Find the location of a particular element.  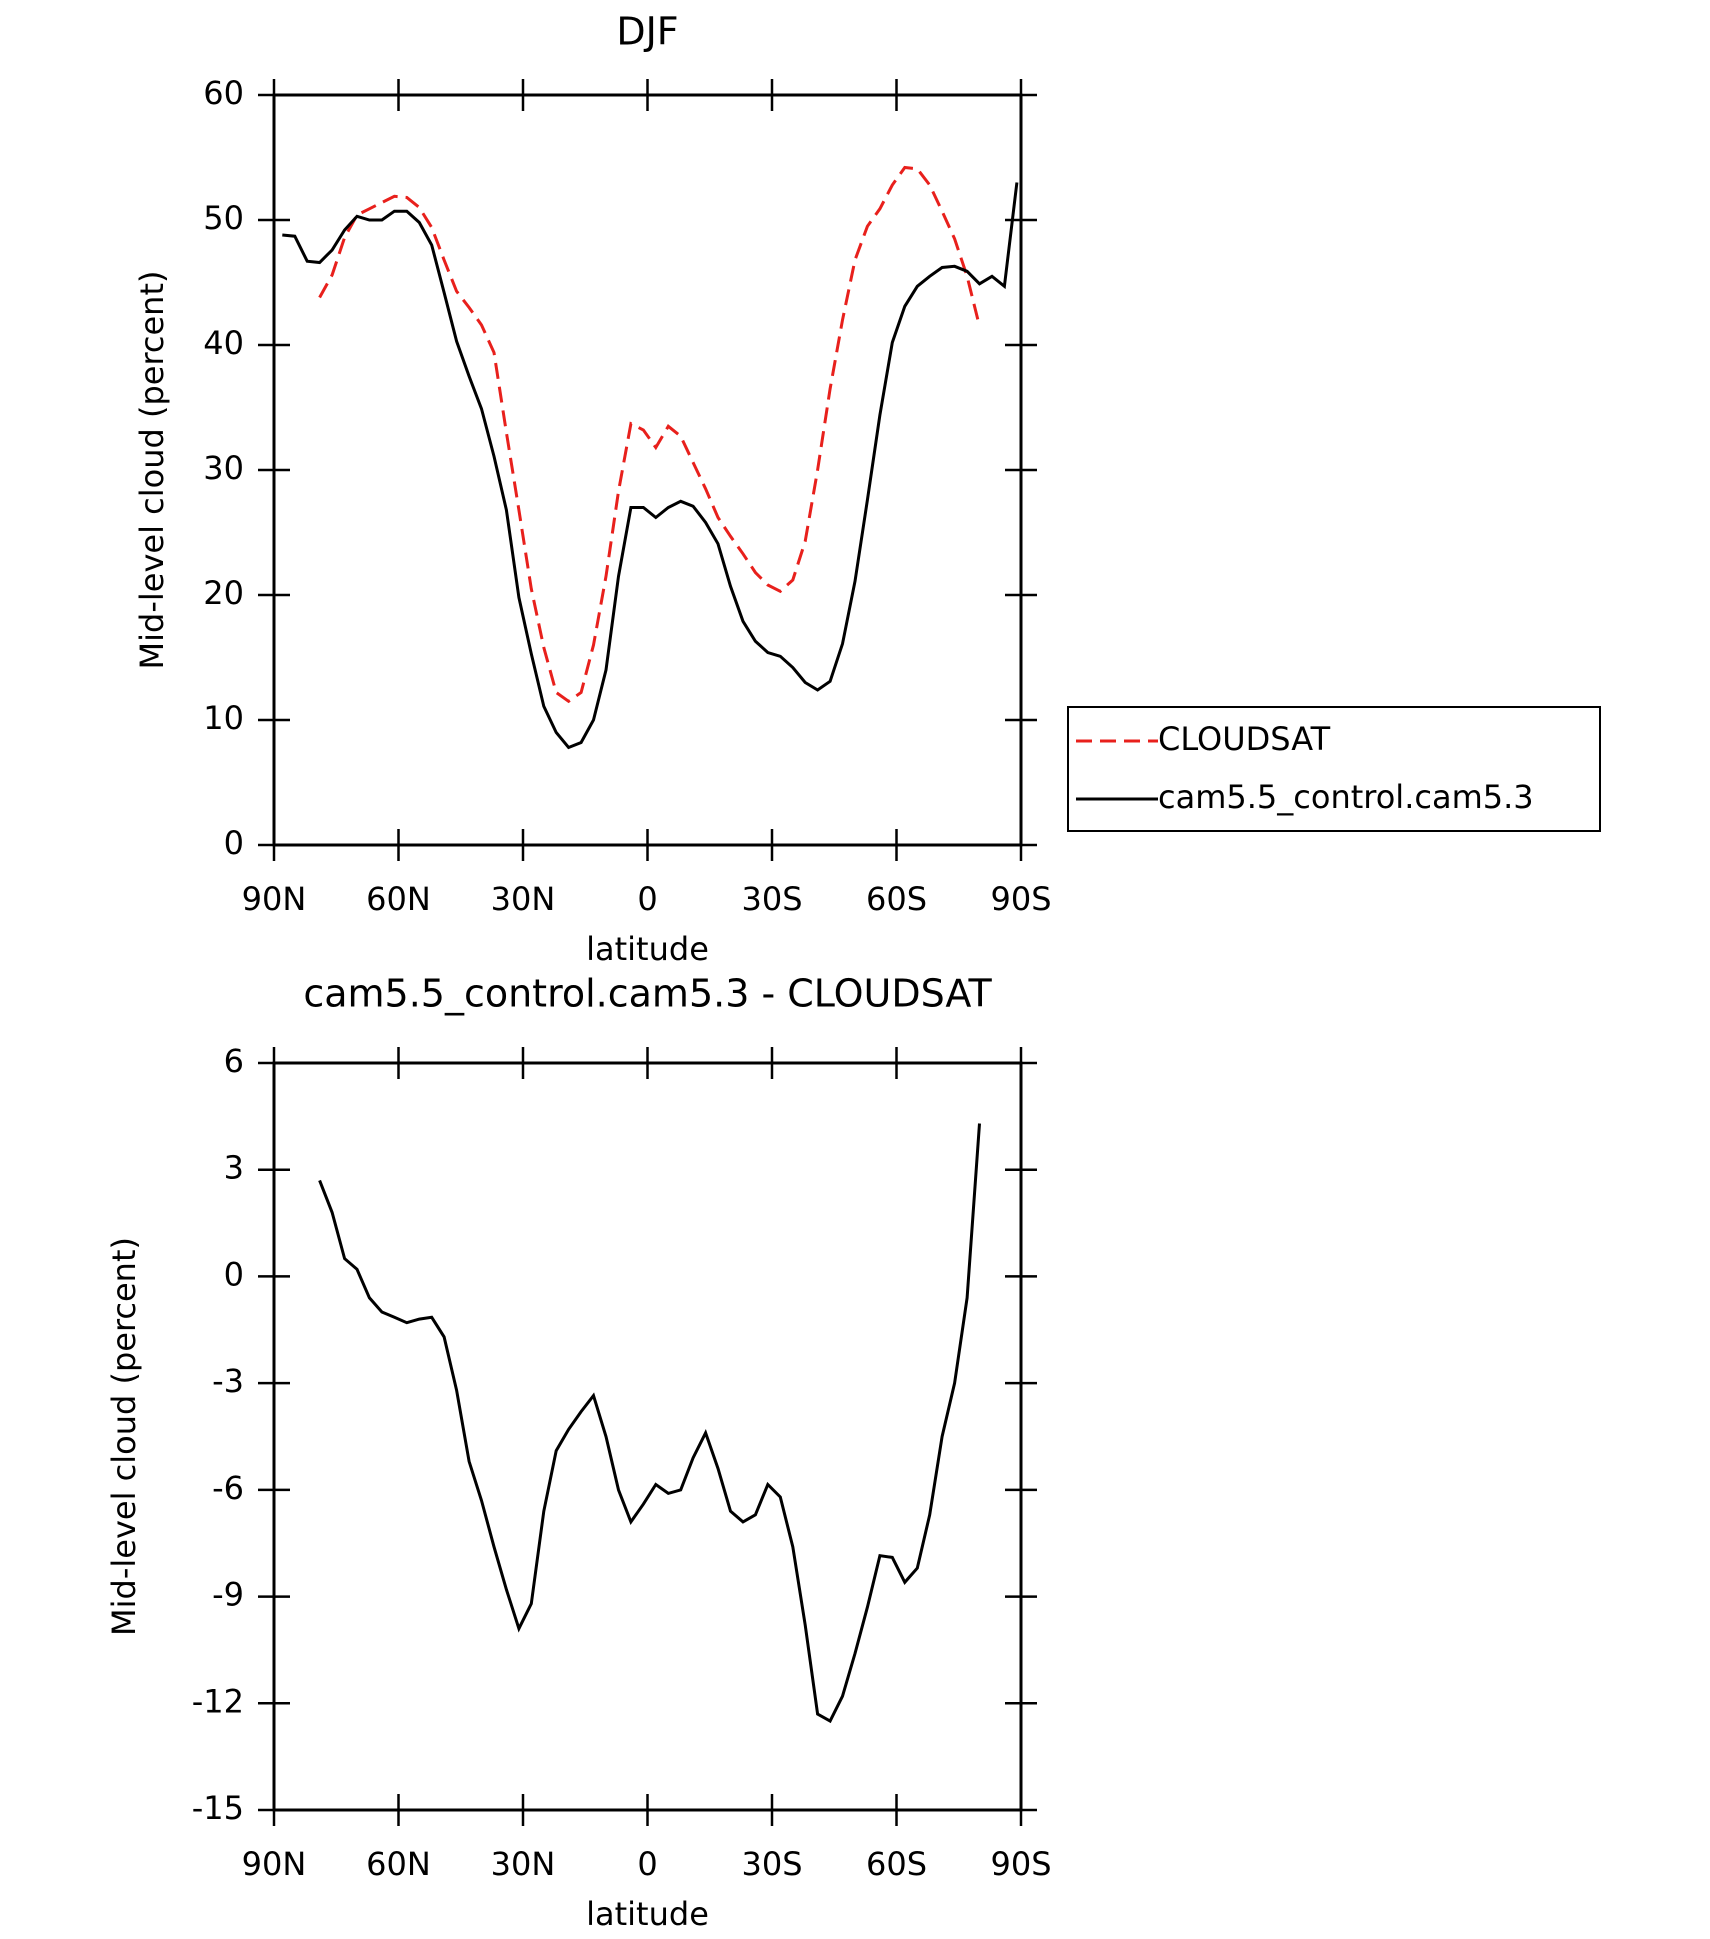

y-tick-label: -3 is located at coordinates (228, 1381).